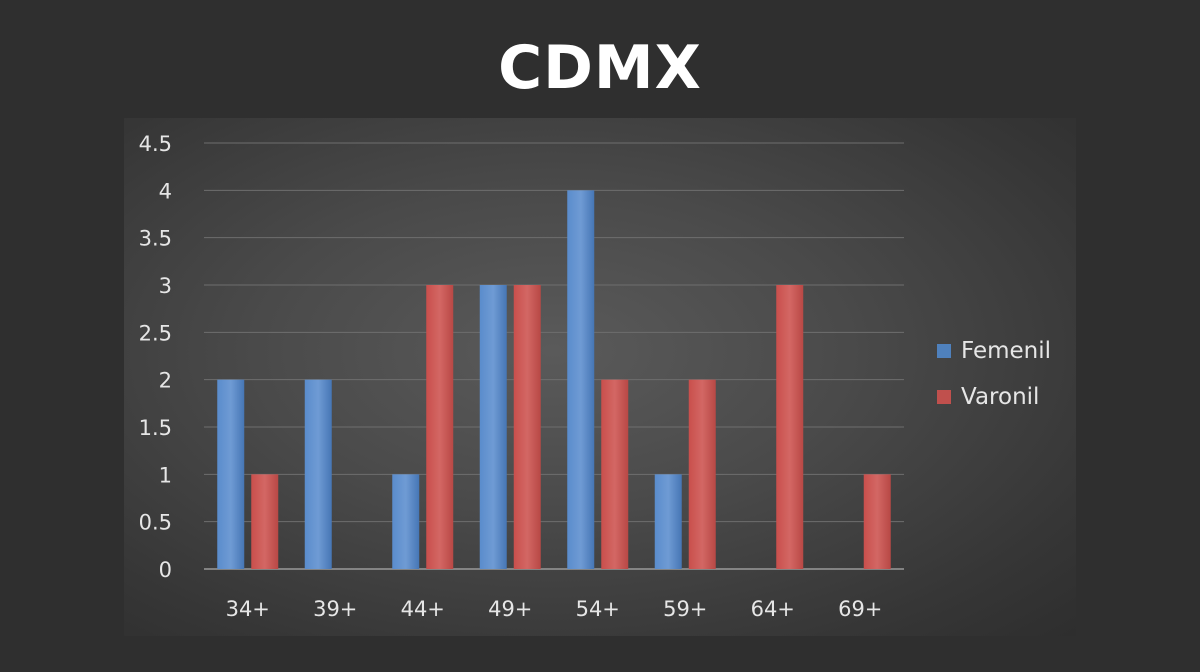 The image size is (1200, 672). I want to click on bar-varonil-59plus, so click(702, 474).